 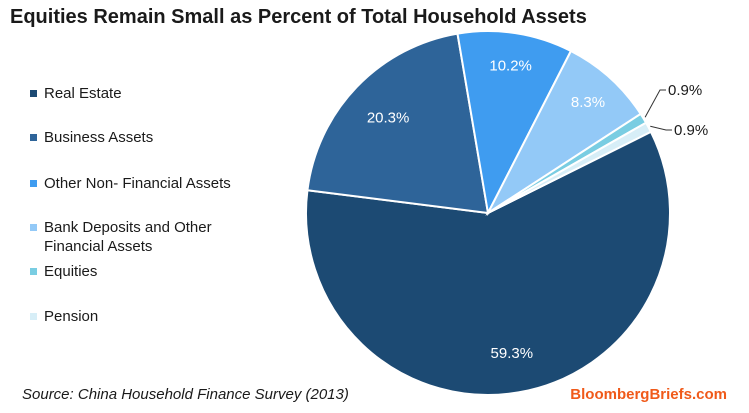 I want to click on legend-swatch-other-non-financial-assets, so click(x=33, y=183).